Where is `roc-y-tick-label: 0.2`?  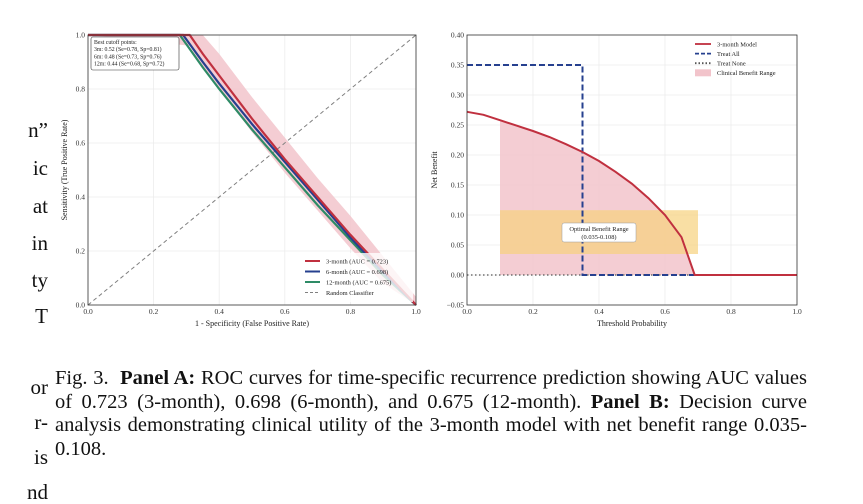
roc-y-tick-label: 0.2 is located at coordinates (81, 251).